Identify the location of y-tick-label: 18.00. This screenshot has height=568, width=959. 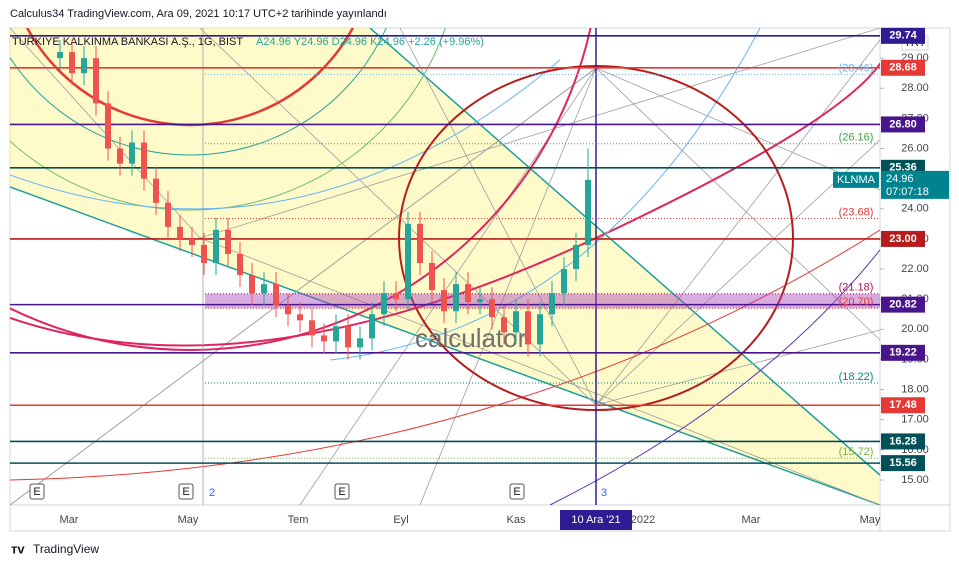
(915, 389).